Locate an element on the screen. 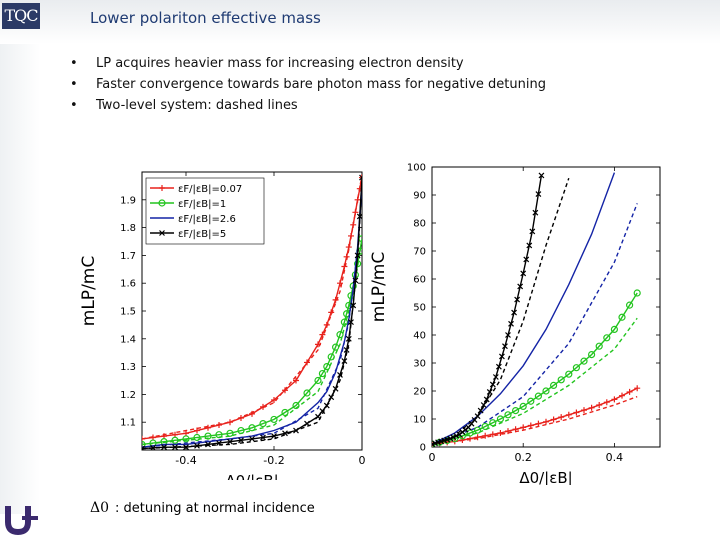 This screenshot has width=720, height=540. y-tick-label: 70 is located at coordinates (419, 252).